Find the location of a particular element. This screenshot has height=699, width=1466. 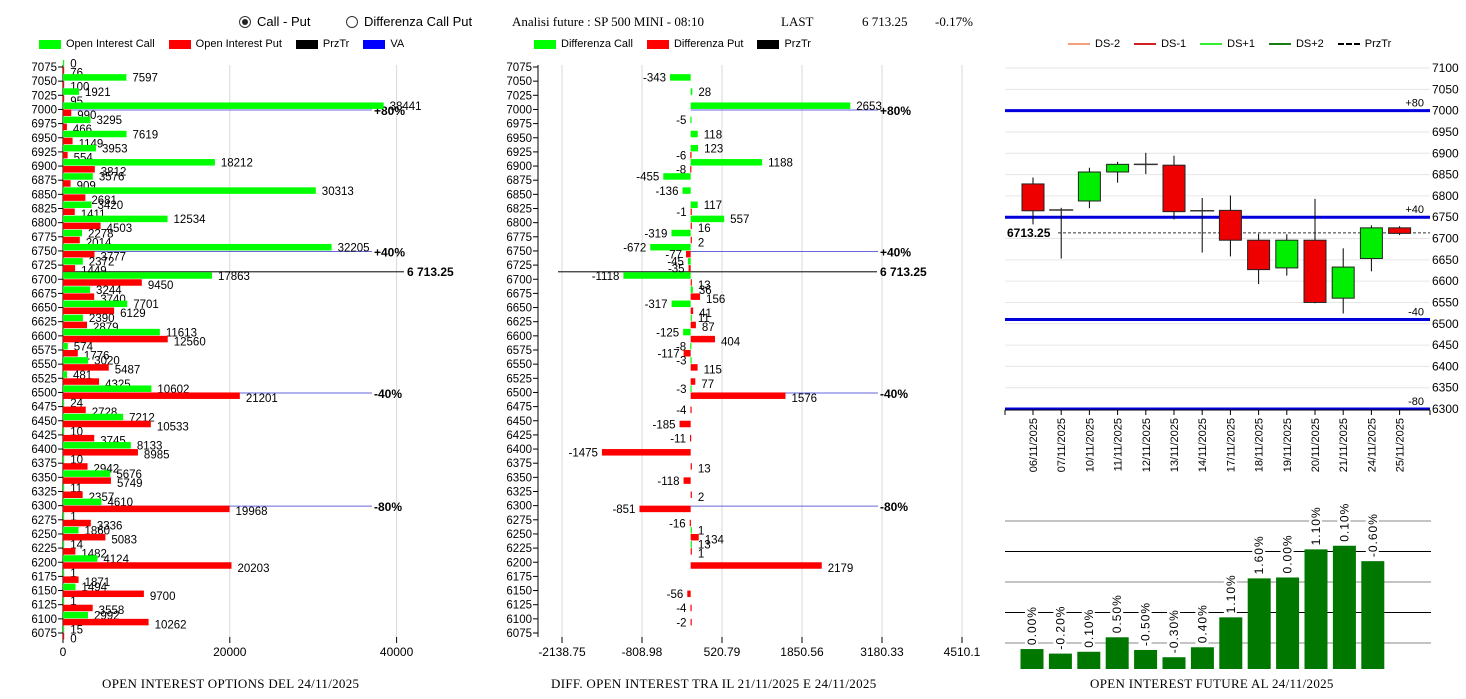

radio-call-put: Call - Put is located at coordinates (274, 21).